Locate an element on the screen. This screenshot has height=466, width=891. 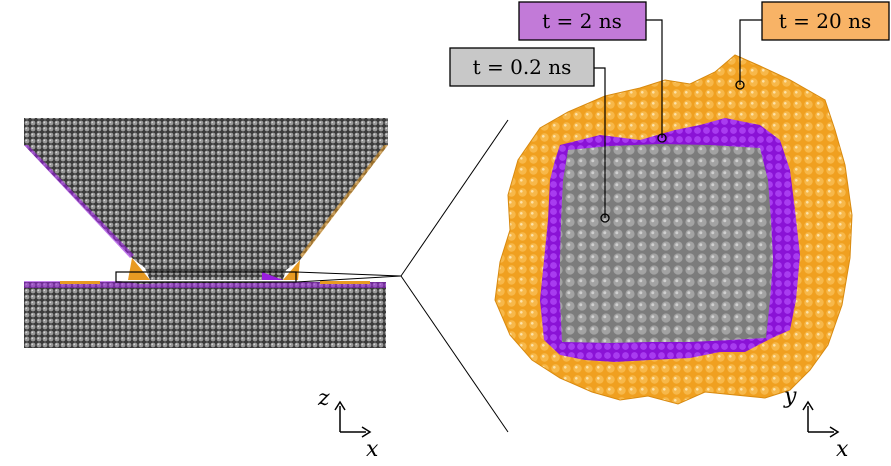
label-t2: t = 2 ns is located at coordinates (582, 21).